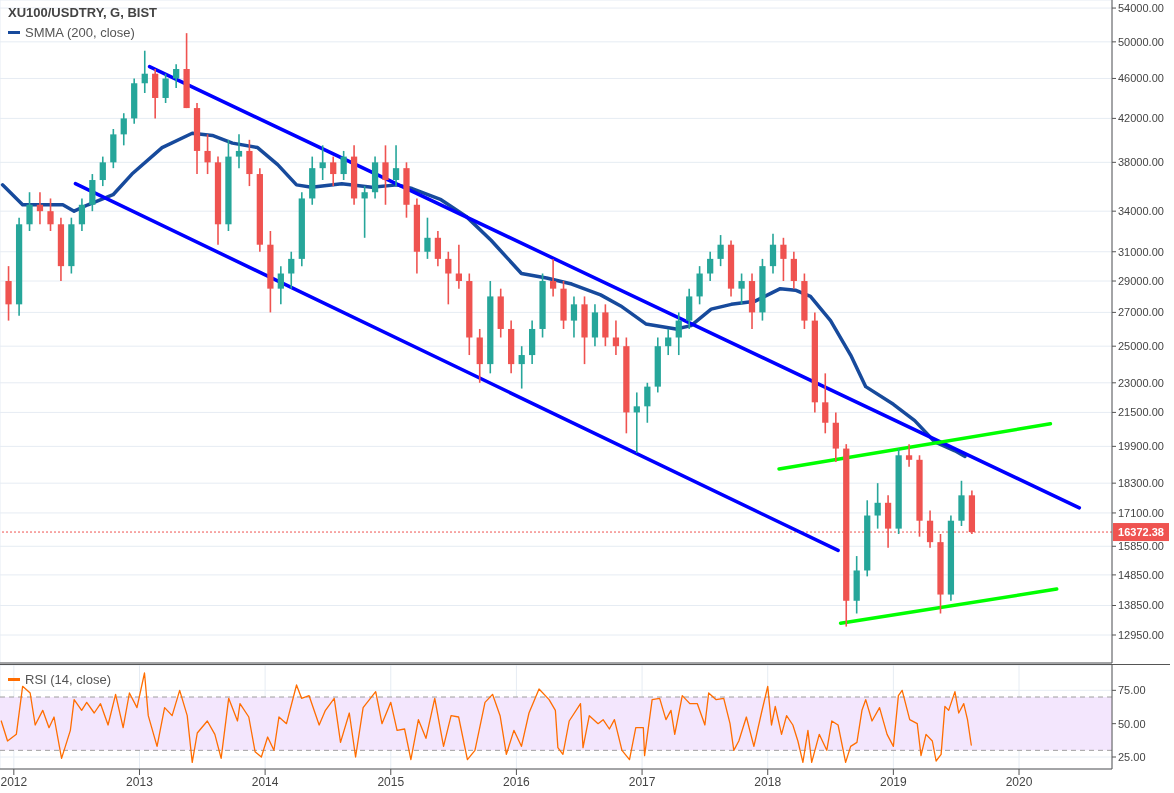  I want to click on x-tick-label: 2013, so click(140, 781).